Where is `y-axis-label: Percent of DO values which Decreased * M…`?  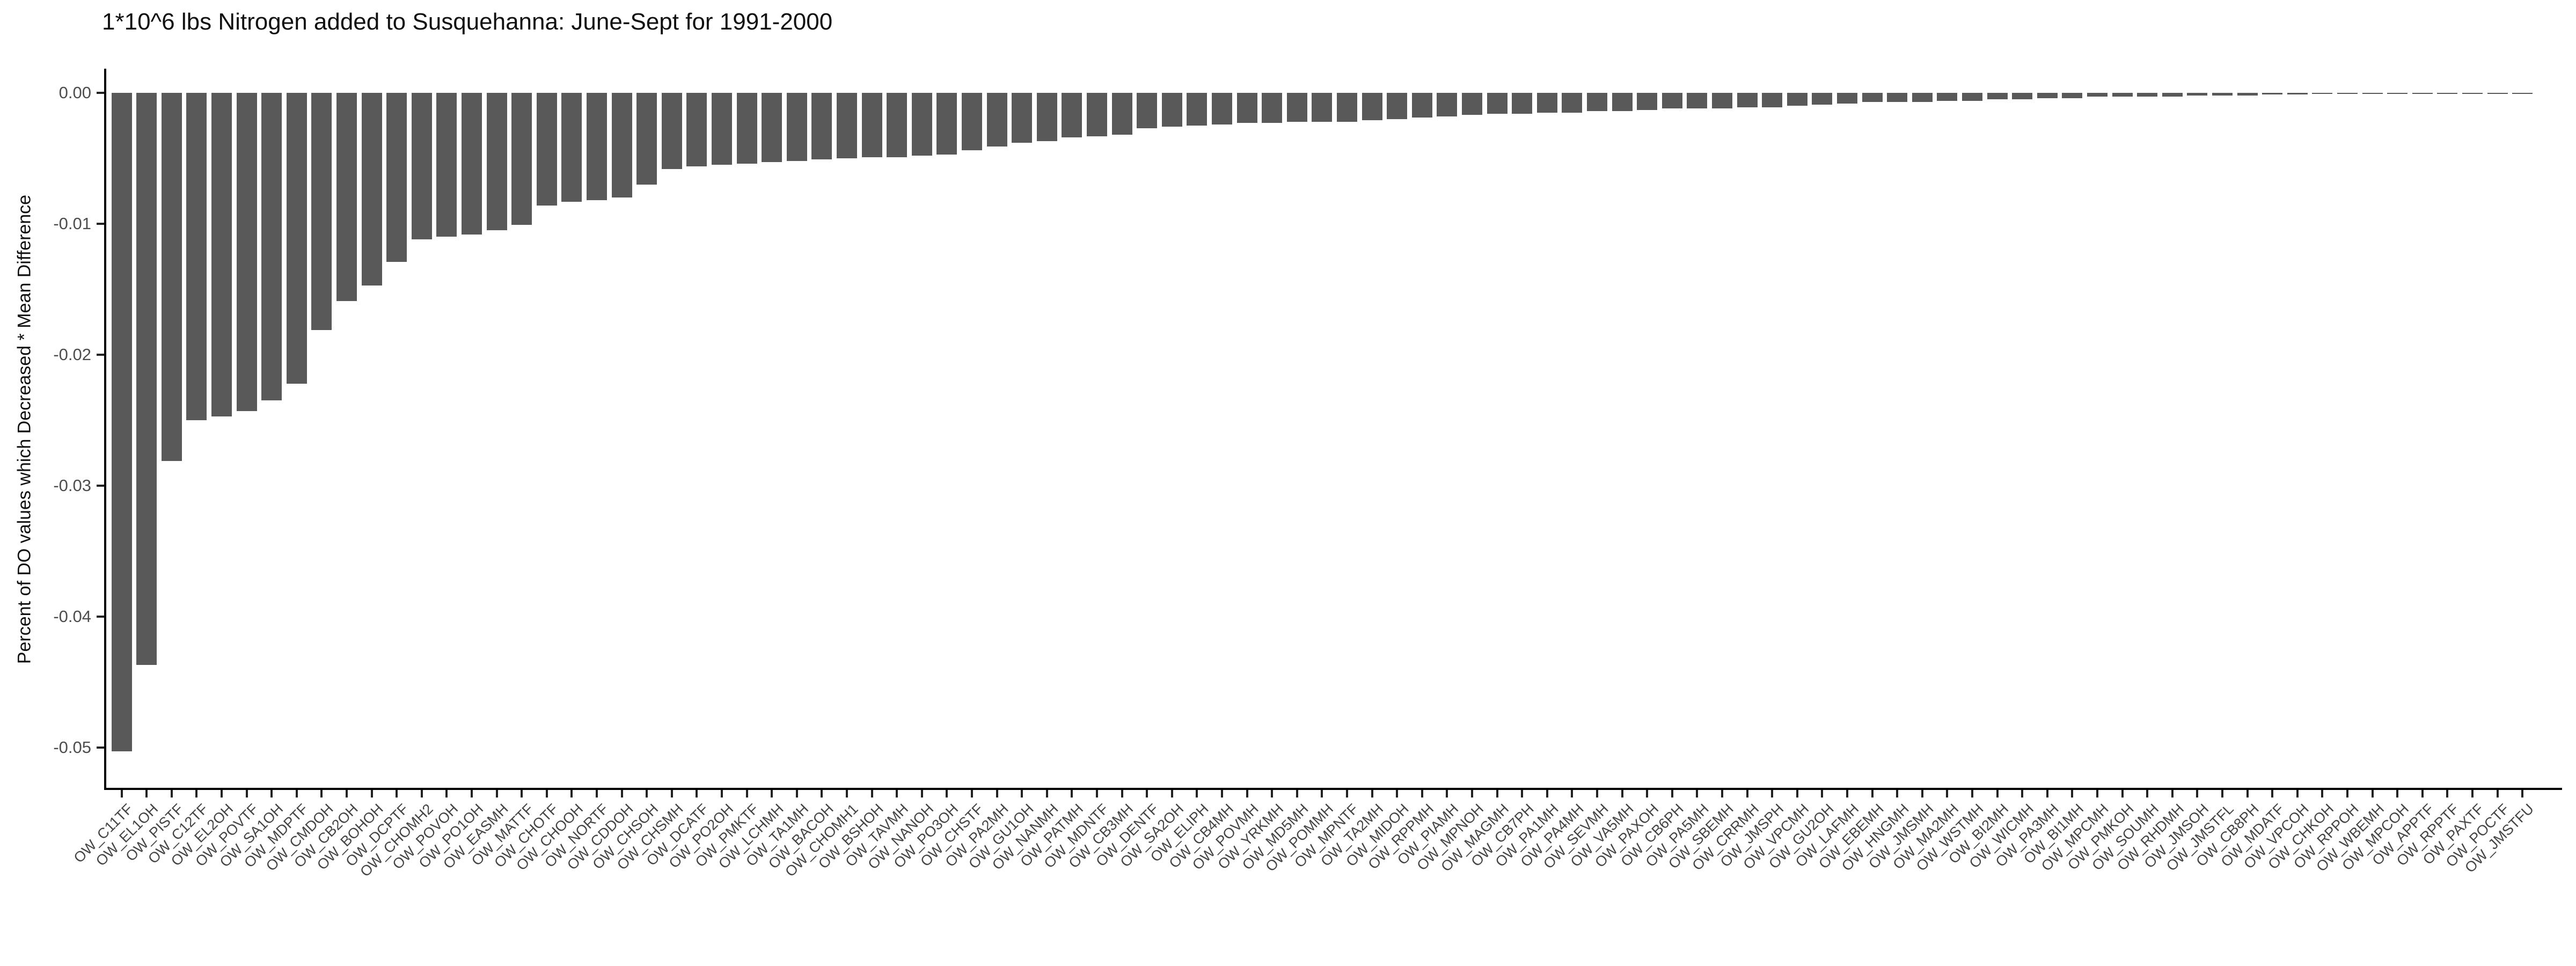 y-axis-label: Percent of DO values which Decreased * M… is located at coordinates (24, 429).